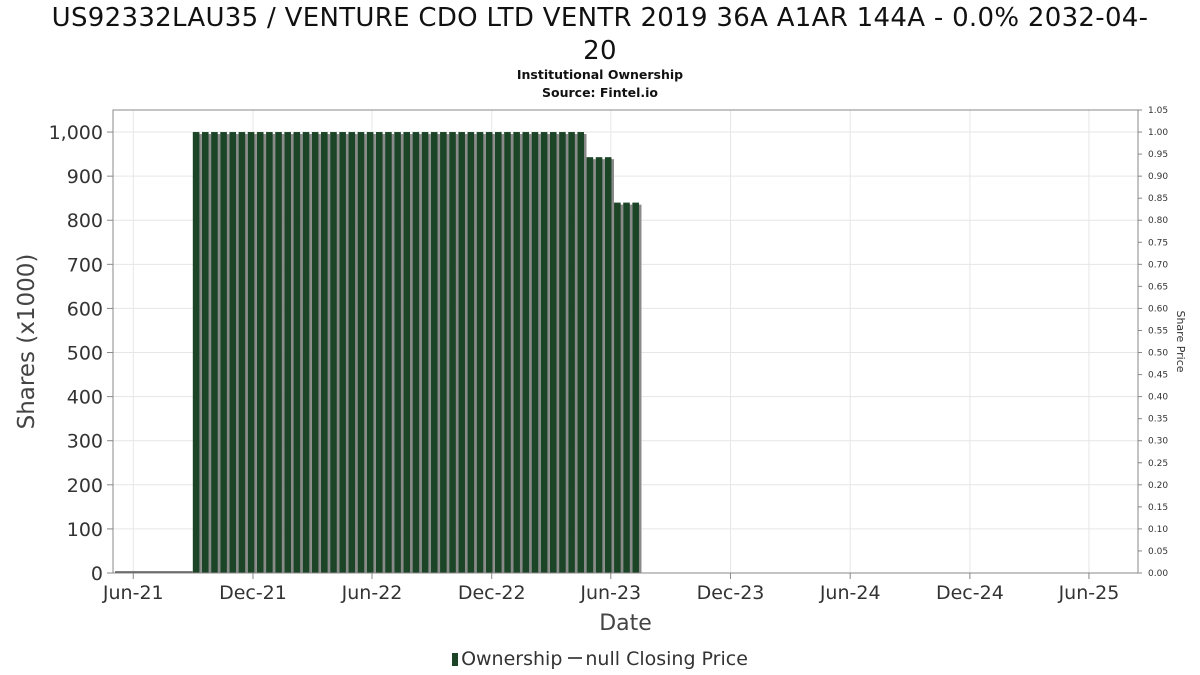 Image resolution: width=1200 pixels, height=675 pixels. What do you see at coordinates (625, 623) in the screenshot?
I see `x-axis-title: Date` at bounding box center [625, 623].